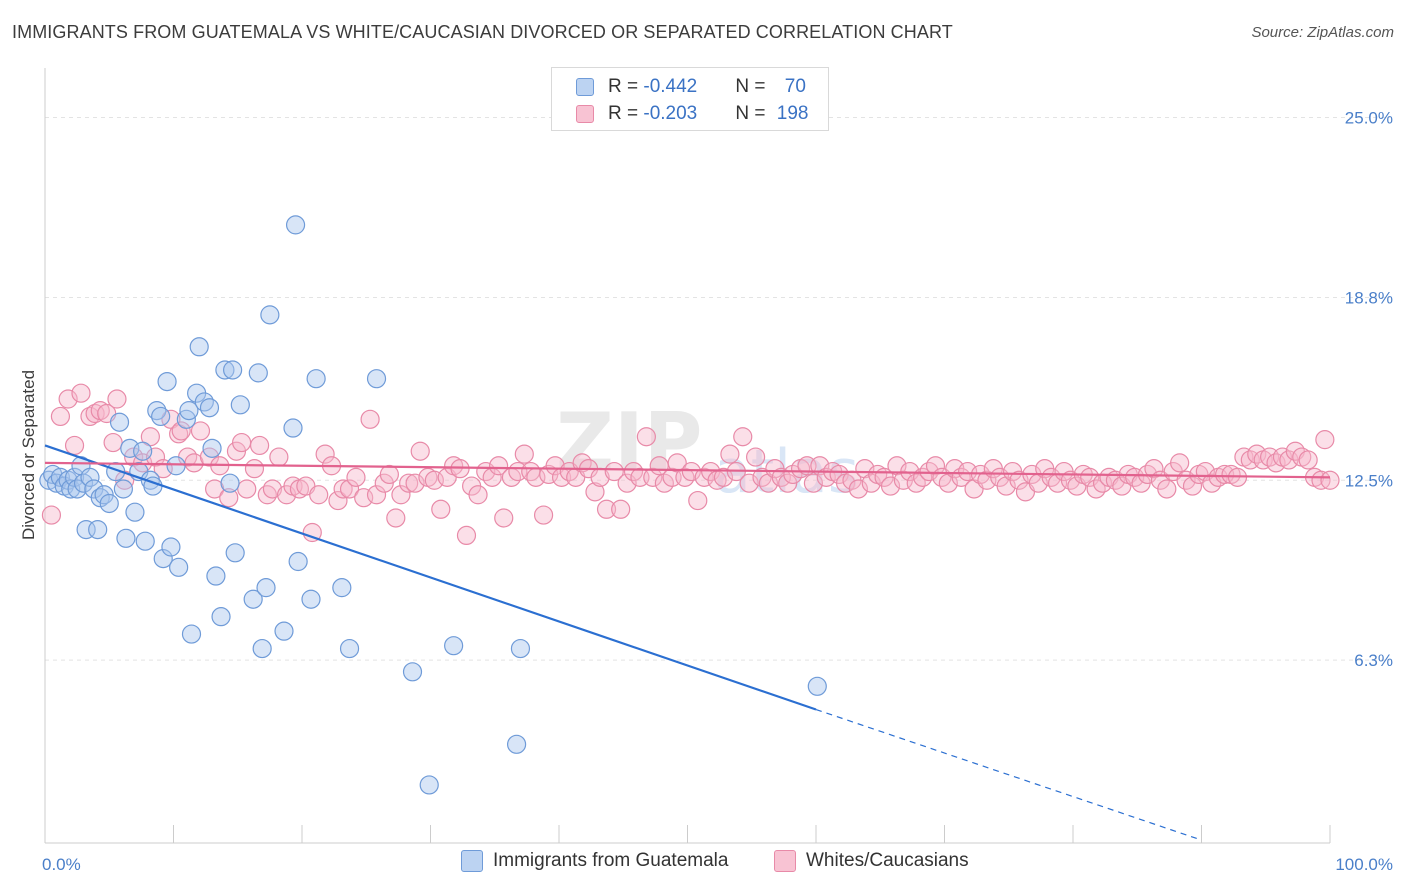 The height and width of the screenshot is (892, 1406). I want to click on y-tick-label: 18.8%, so click(1369, 297).